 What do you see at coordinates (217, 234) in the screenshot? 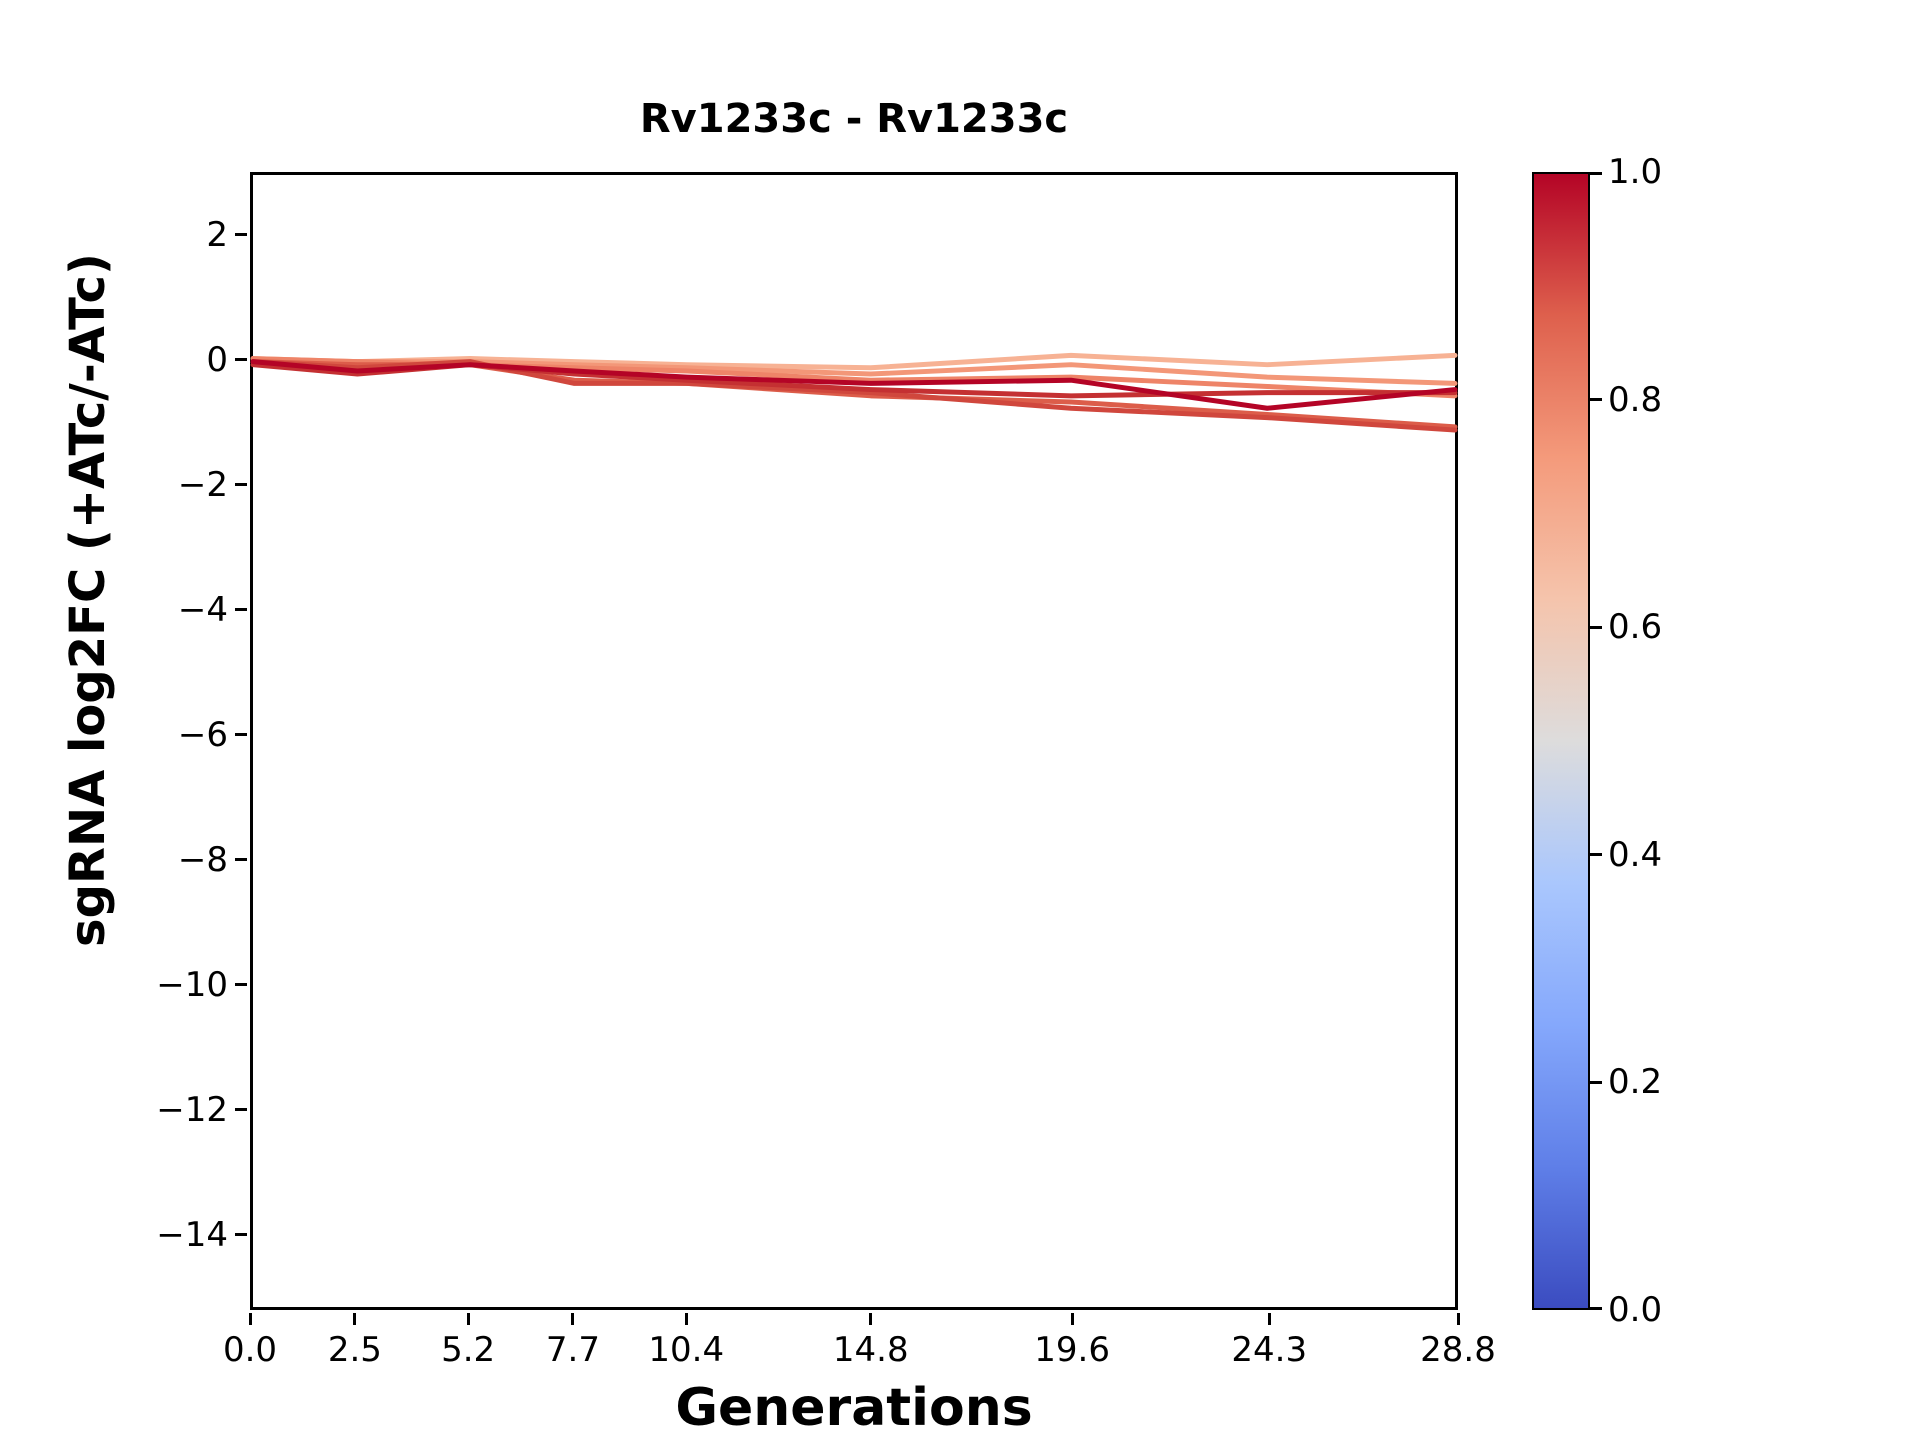
I see `y-tick-label: 2` at bounding box center [217, 234].